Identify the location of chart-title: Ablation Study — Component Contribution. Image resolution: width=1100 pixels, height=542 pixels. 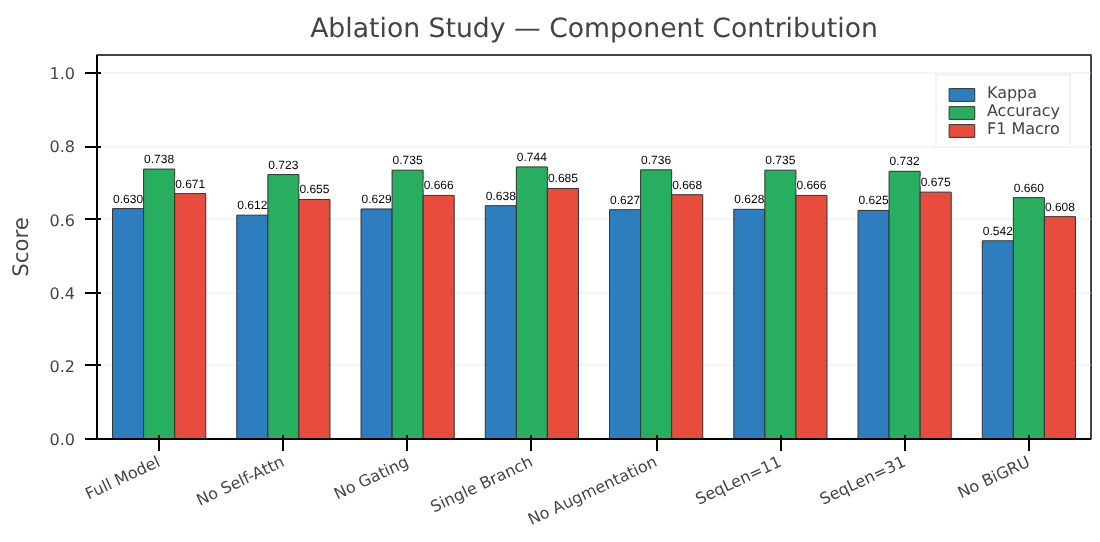
(594, 30).